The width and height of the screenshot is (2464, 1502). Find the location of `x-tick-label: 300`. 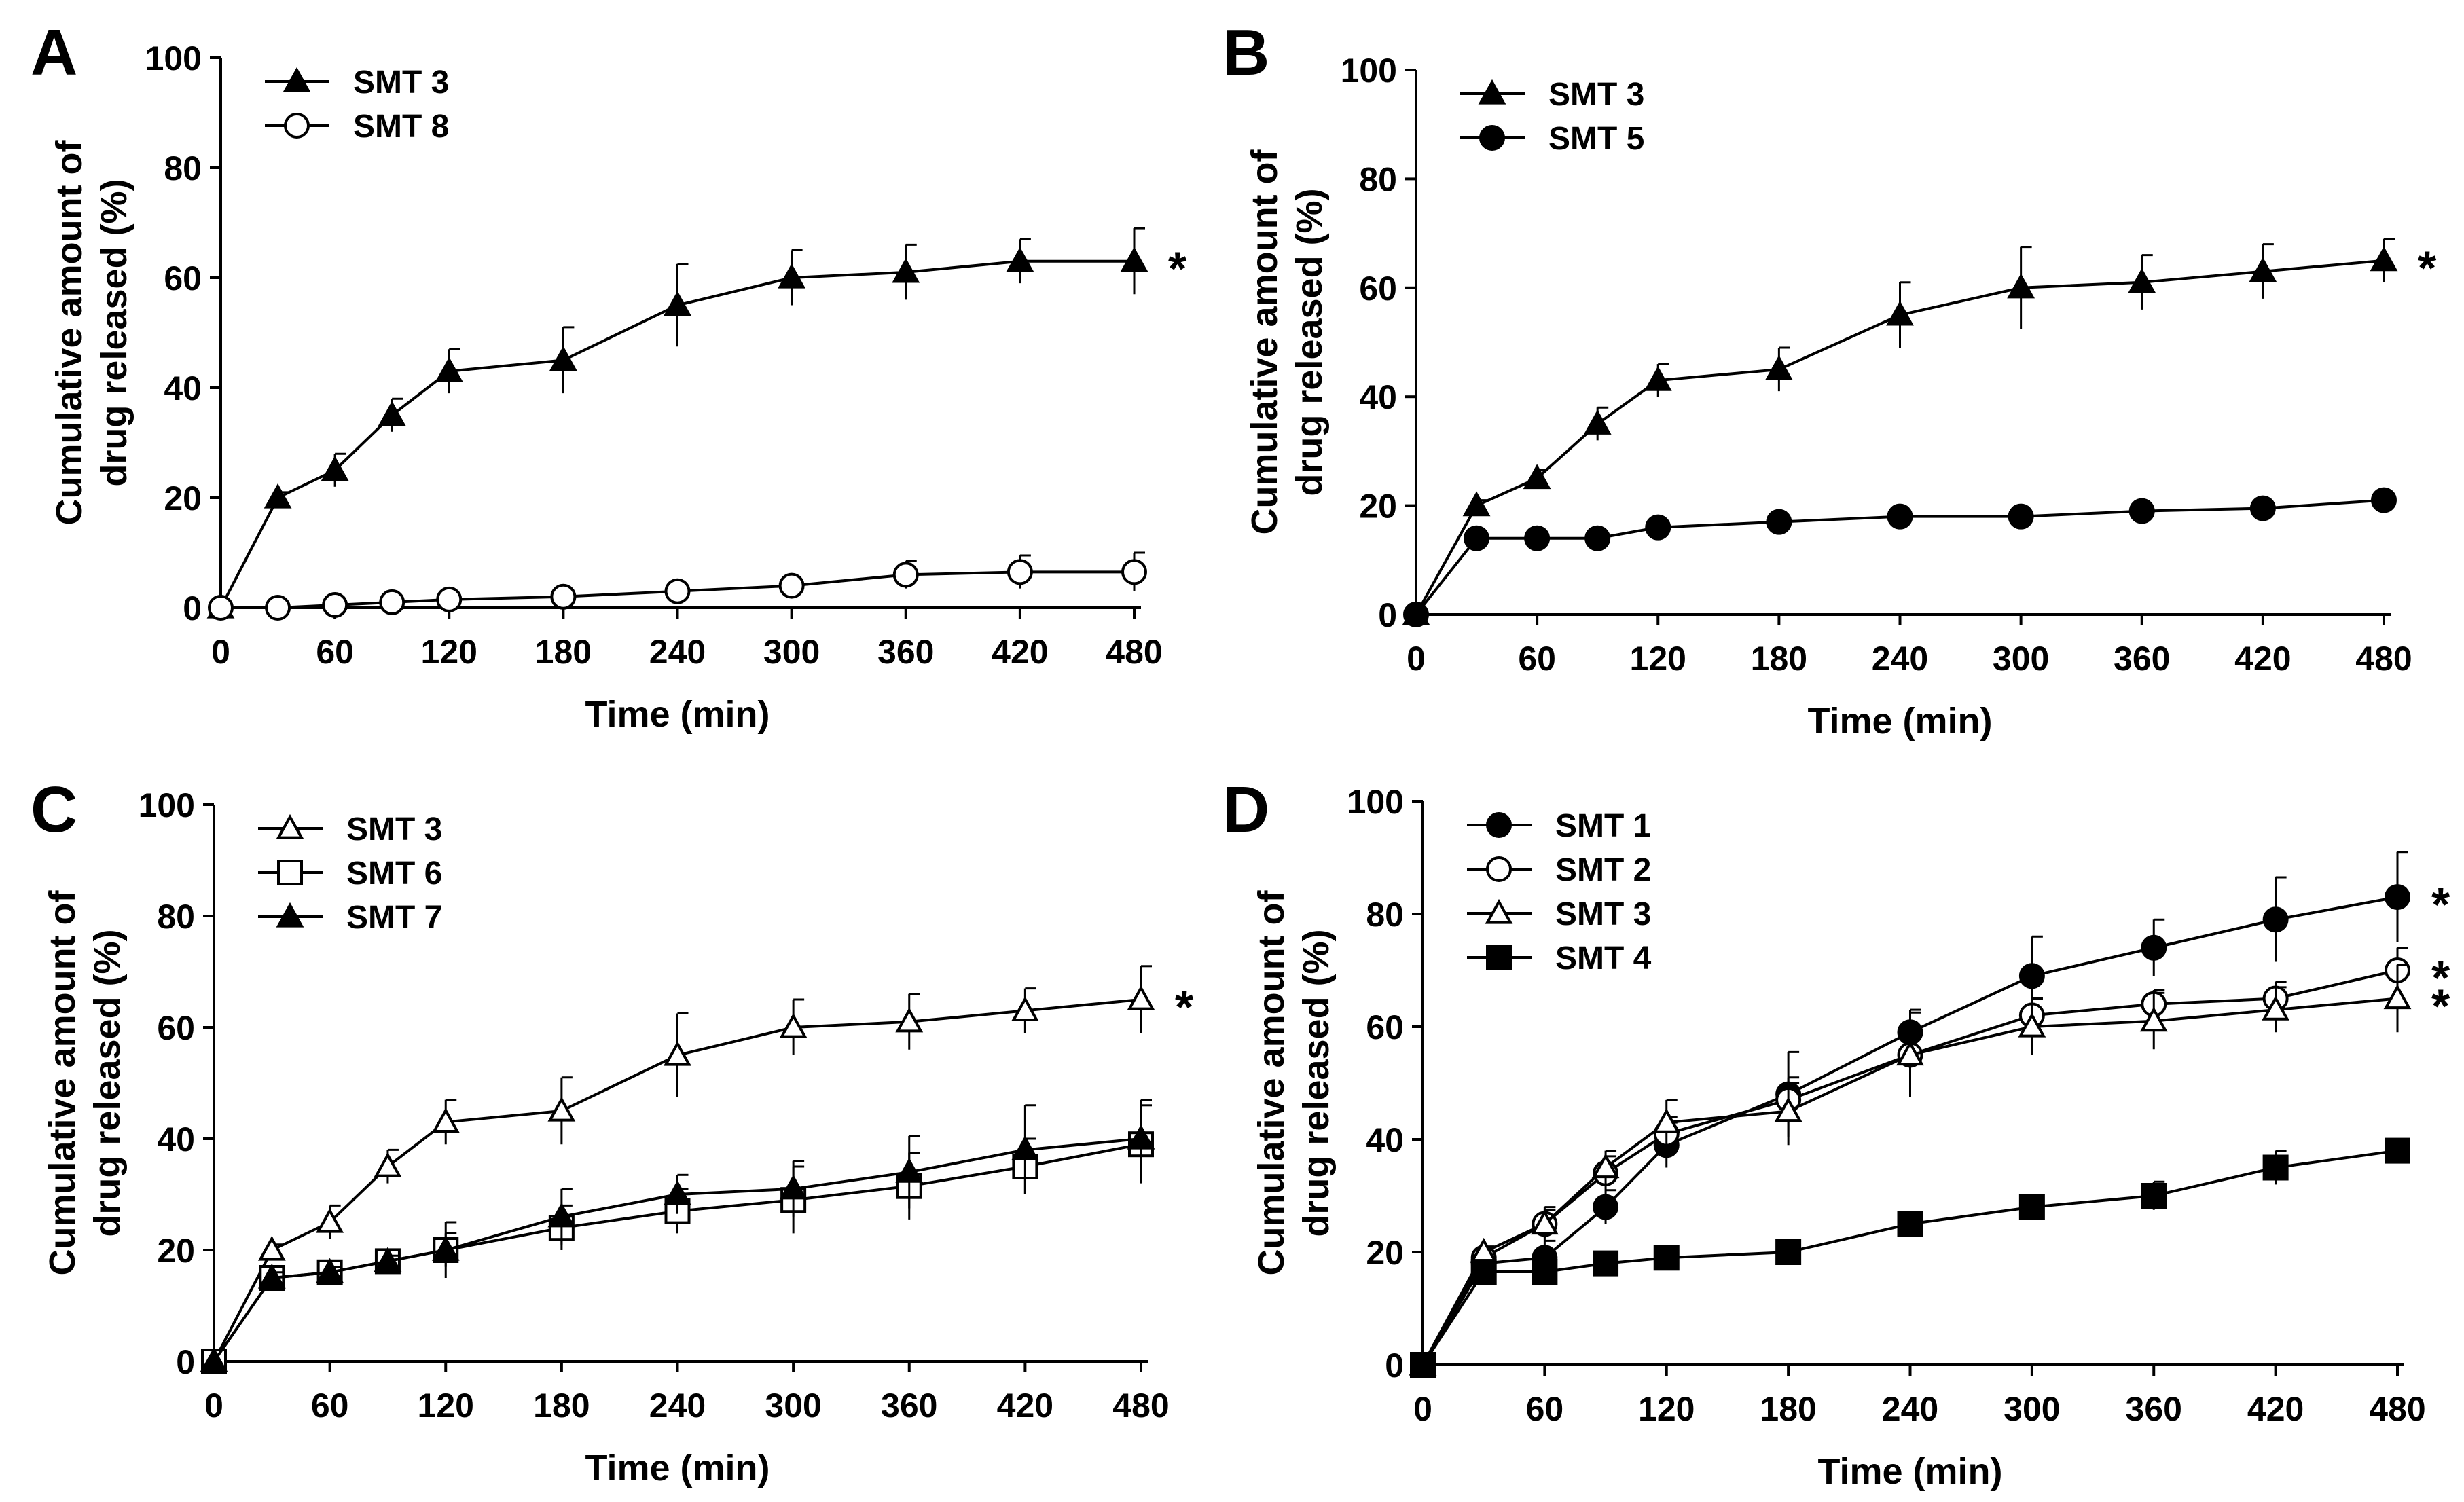

x-tick-label: 300 is located at coordinates (793, 1406).